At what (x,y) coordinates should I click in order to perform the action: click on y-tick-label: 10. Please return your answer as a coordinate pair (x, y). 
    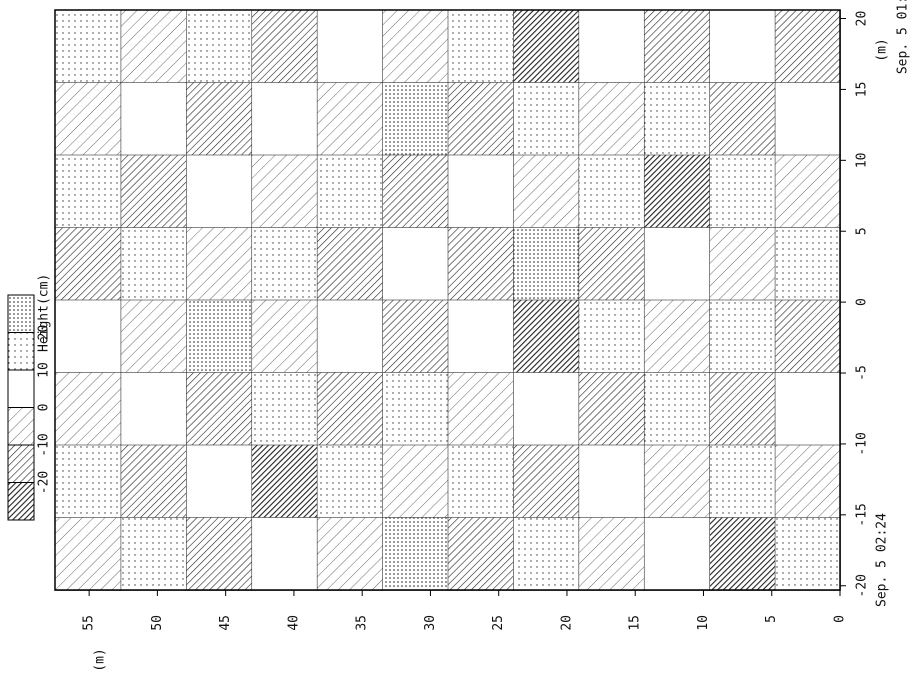
    Looking at the image, I should click on (703, 623).